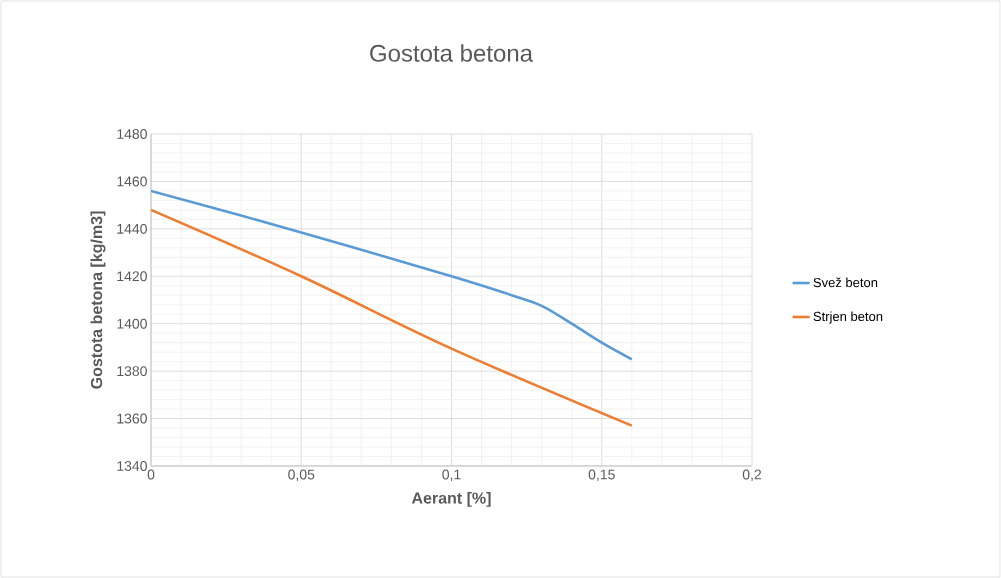  I want to click on y-tick-label: 1480, so click(132, 134).